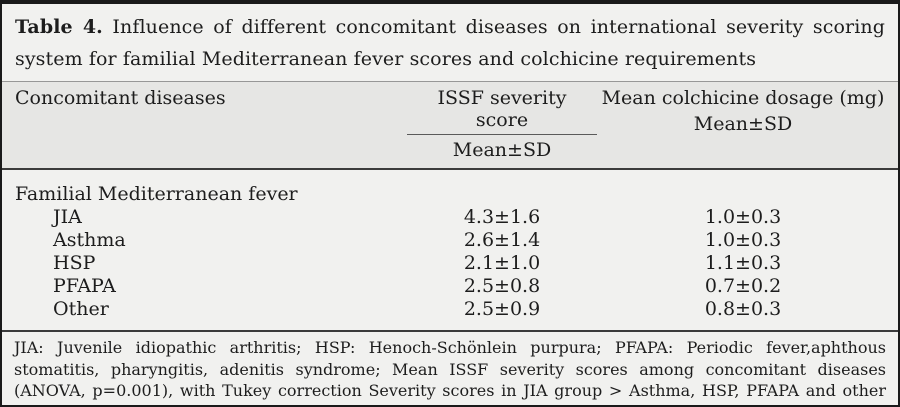  I want to click on table-row: Other 2.5±0.9 0.8±0.3, so click(450, 309).